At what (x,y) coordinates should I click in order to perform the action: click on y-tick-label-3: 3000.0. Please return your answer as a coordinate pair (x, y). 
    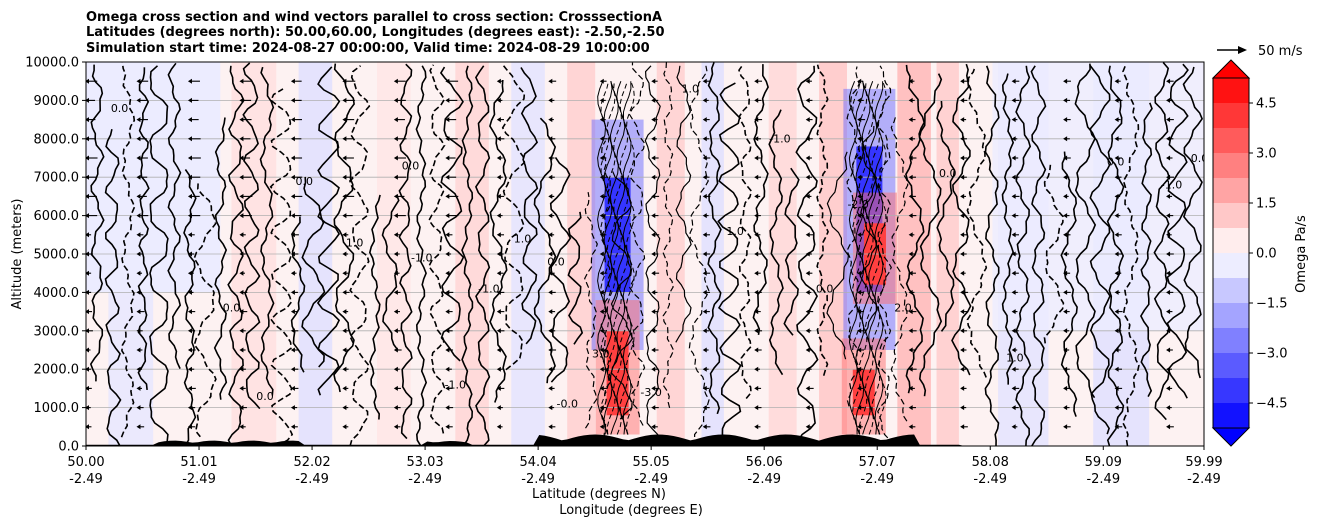
    Looking at the image, I should click on (57, 331).